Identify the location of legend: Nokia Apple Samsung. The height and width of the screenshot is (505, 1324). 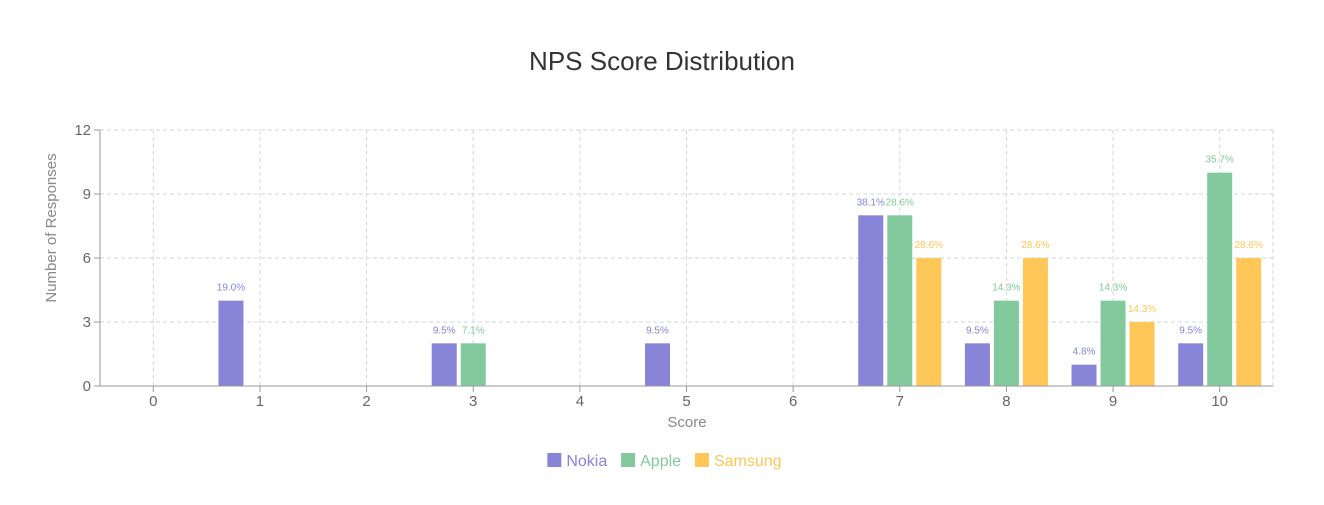
(664, 461).